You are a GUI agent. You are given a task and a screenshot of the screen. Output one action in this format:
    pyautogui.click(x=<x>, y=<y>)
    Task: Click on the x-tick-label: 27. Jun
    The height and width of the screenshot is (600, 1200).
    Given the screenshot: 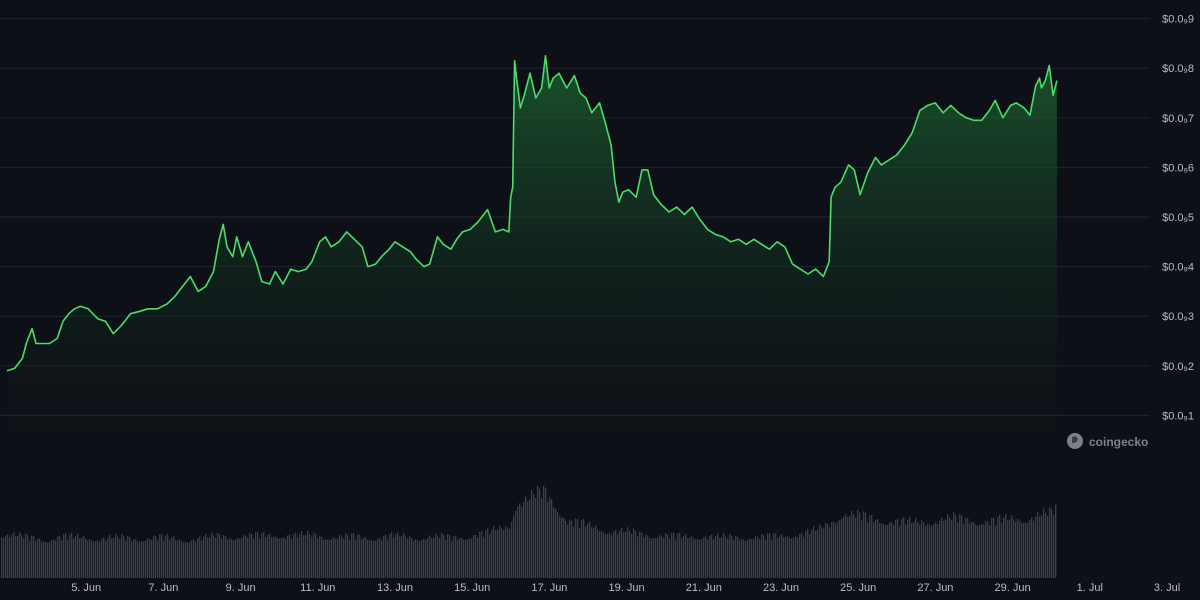 What is the action you would take?
    pyautogui.click(x=935, y=588)
    